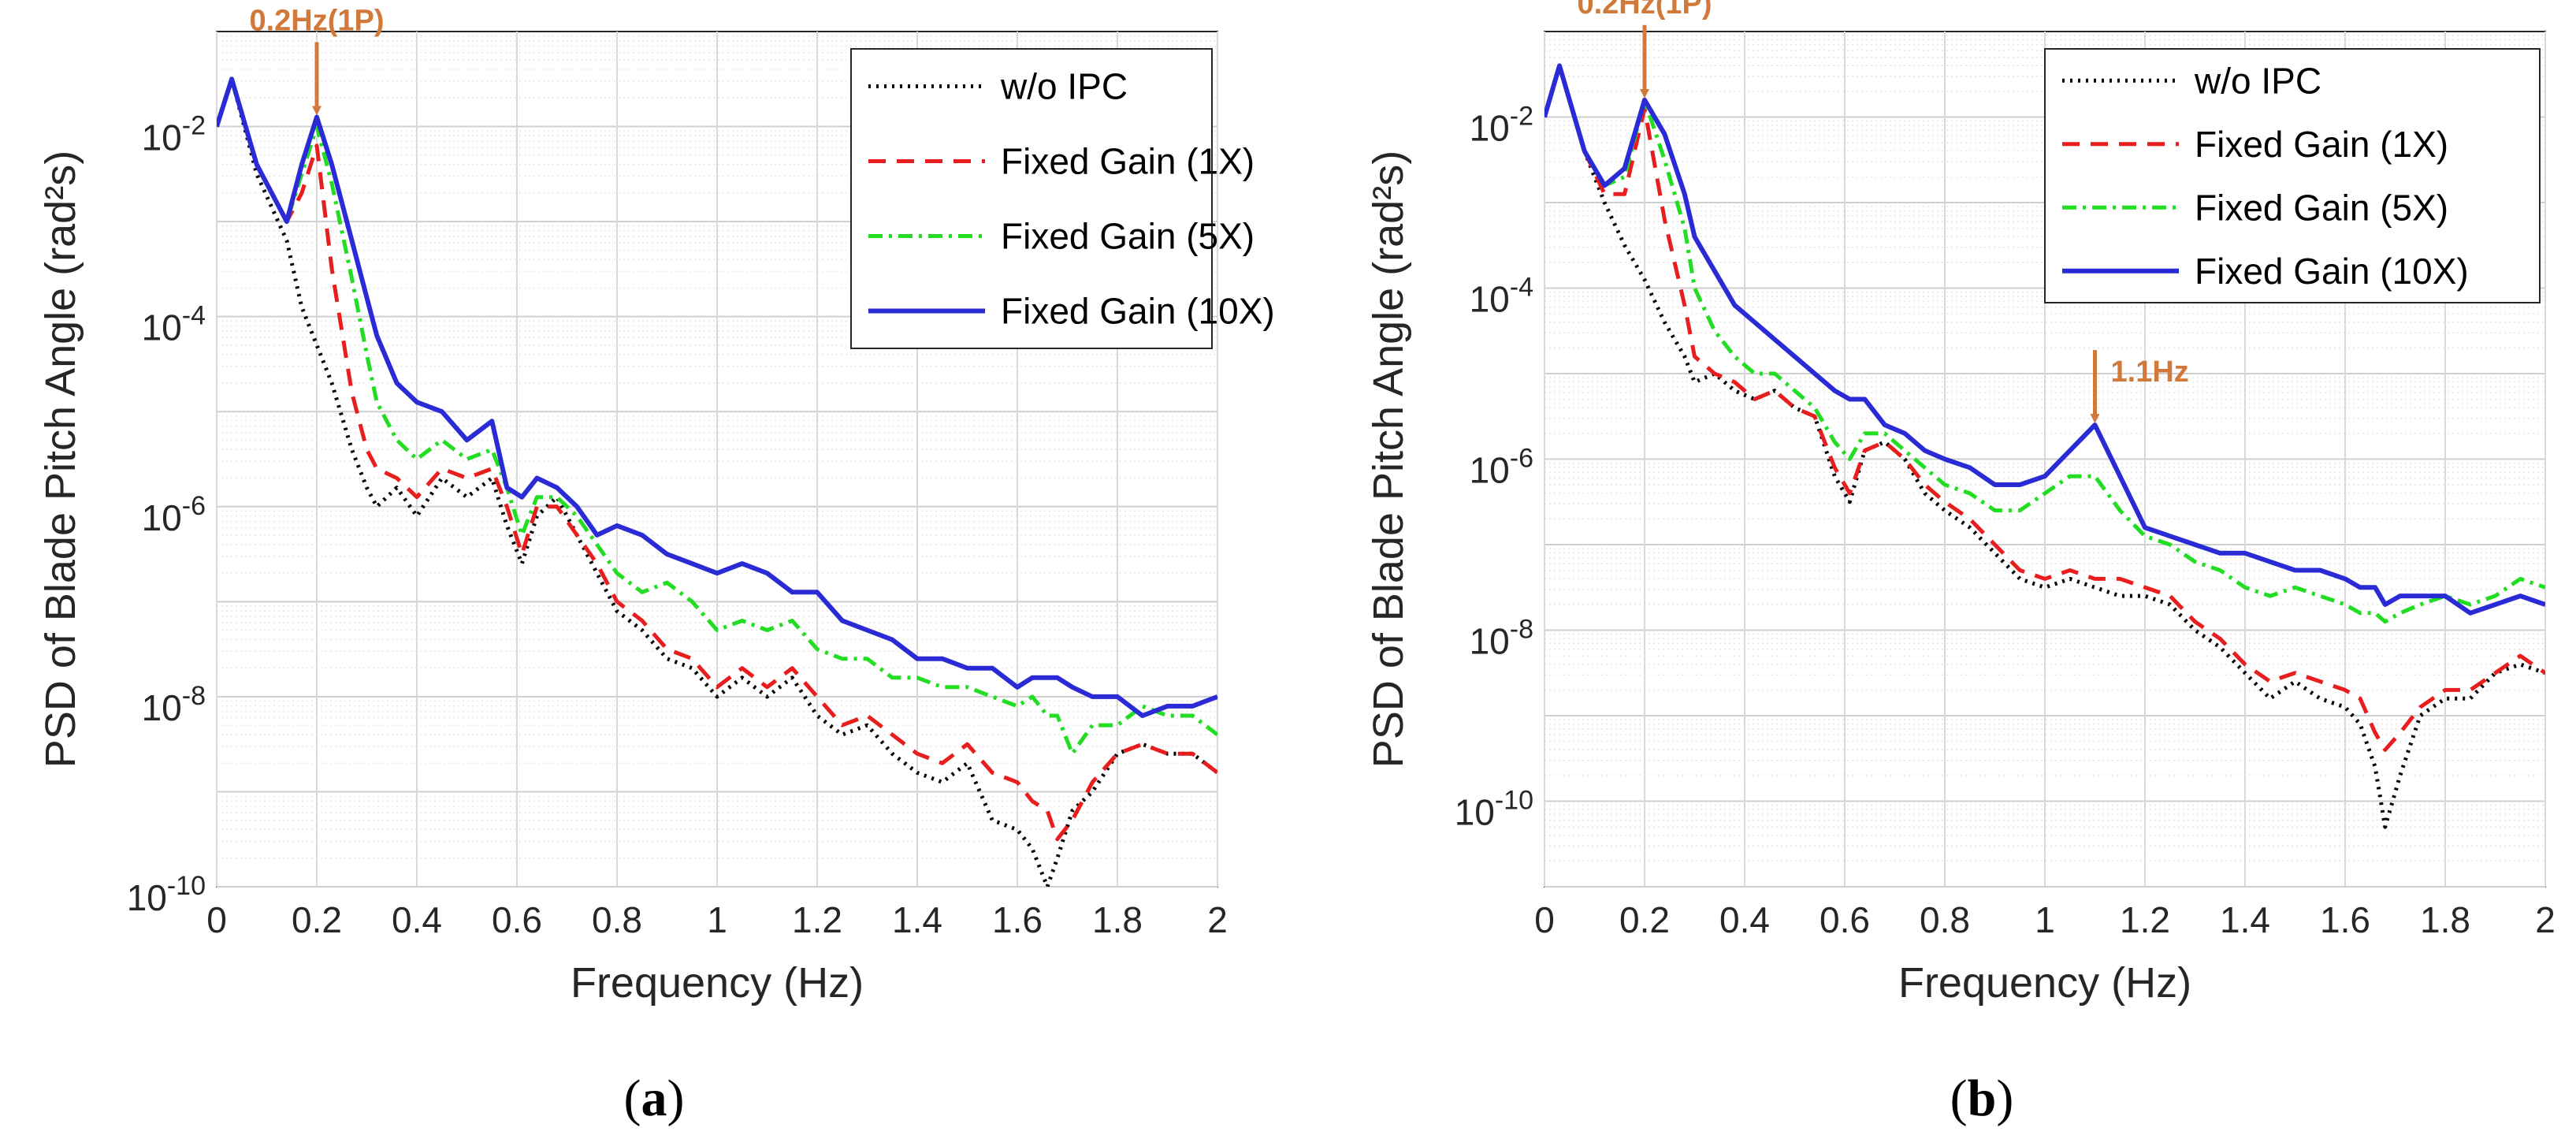  I want to click on y-ticks-b: 10⁻¹⁰ 10⁻⁸ 10⁻⁶ 10⁻⁴ 10⁻², so click(1494, 468).